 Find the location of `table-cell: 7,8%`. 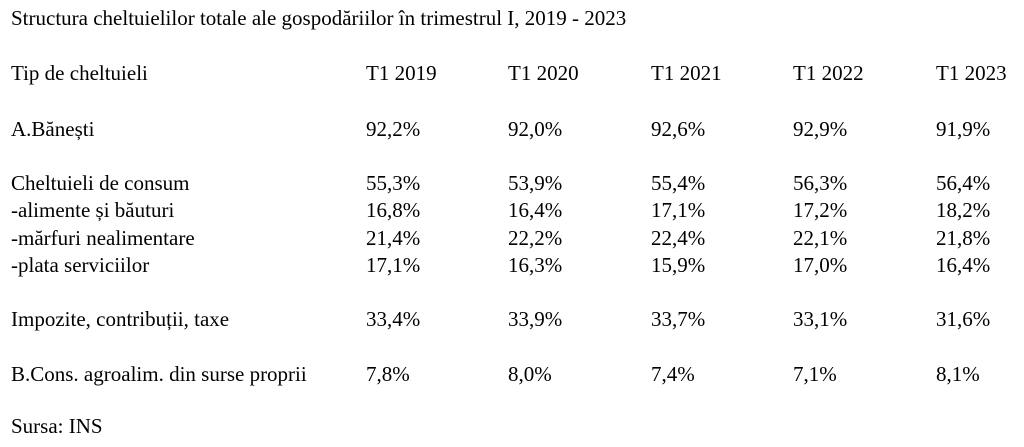

table-cell: 7,8% is located at coordinates (388, 374).